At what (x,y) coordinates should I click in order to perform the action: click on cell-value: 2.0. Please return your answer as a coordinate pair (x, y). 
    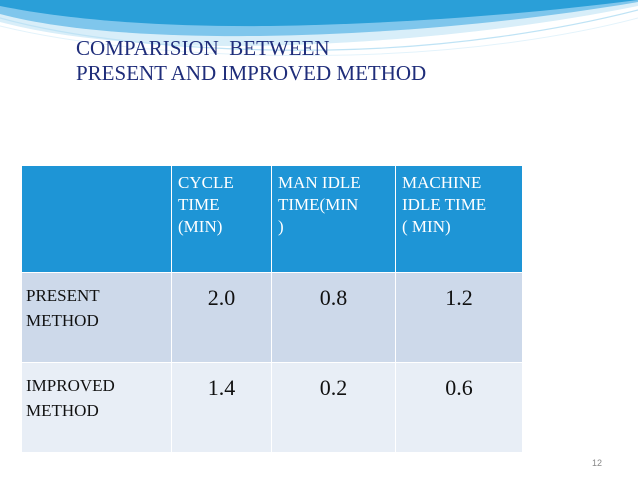
    Looking at the image, I should click on (221, 297).